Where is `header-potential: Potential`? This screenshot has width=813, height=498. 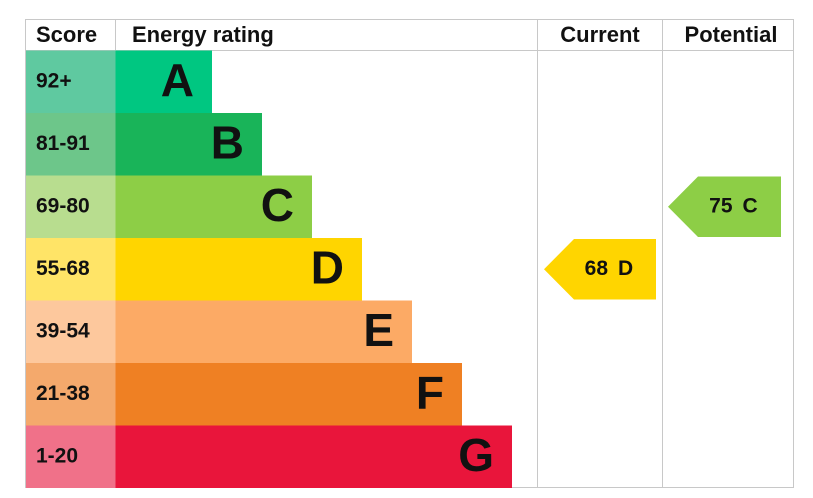
header-potential: Potential is located at coordinates (731, 34).